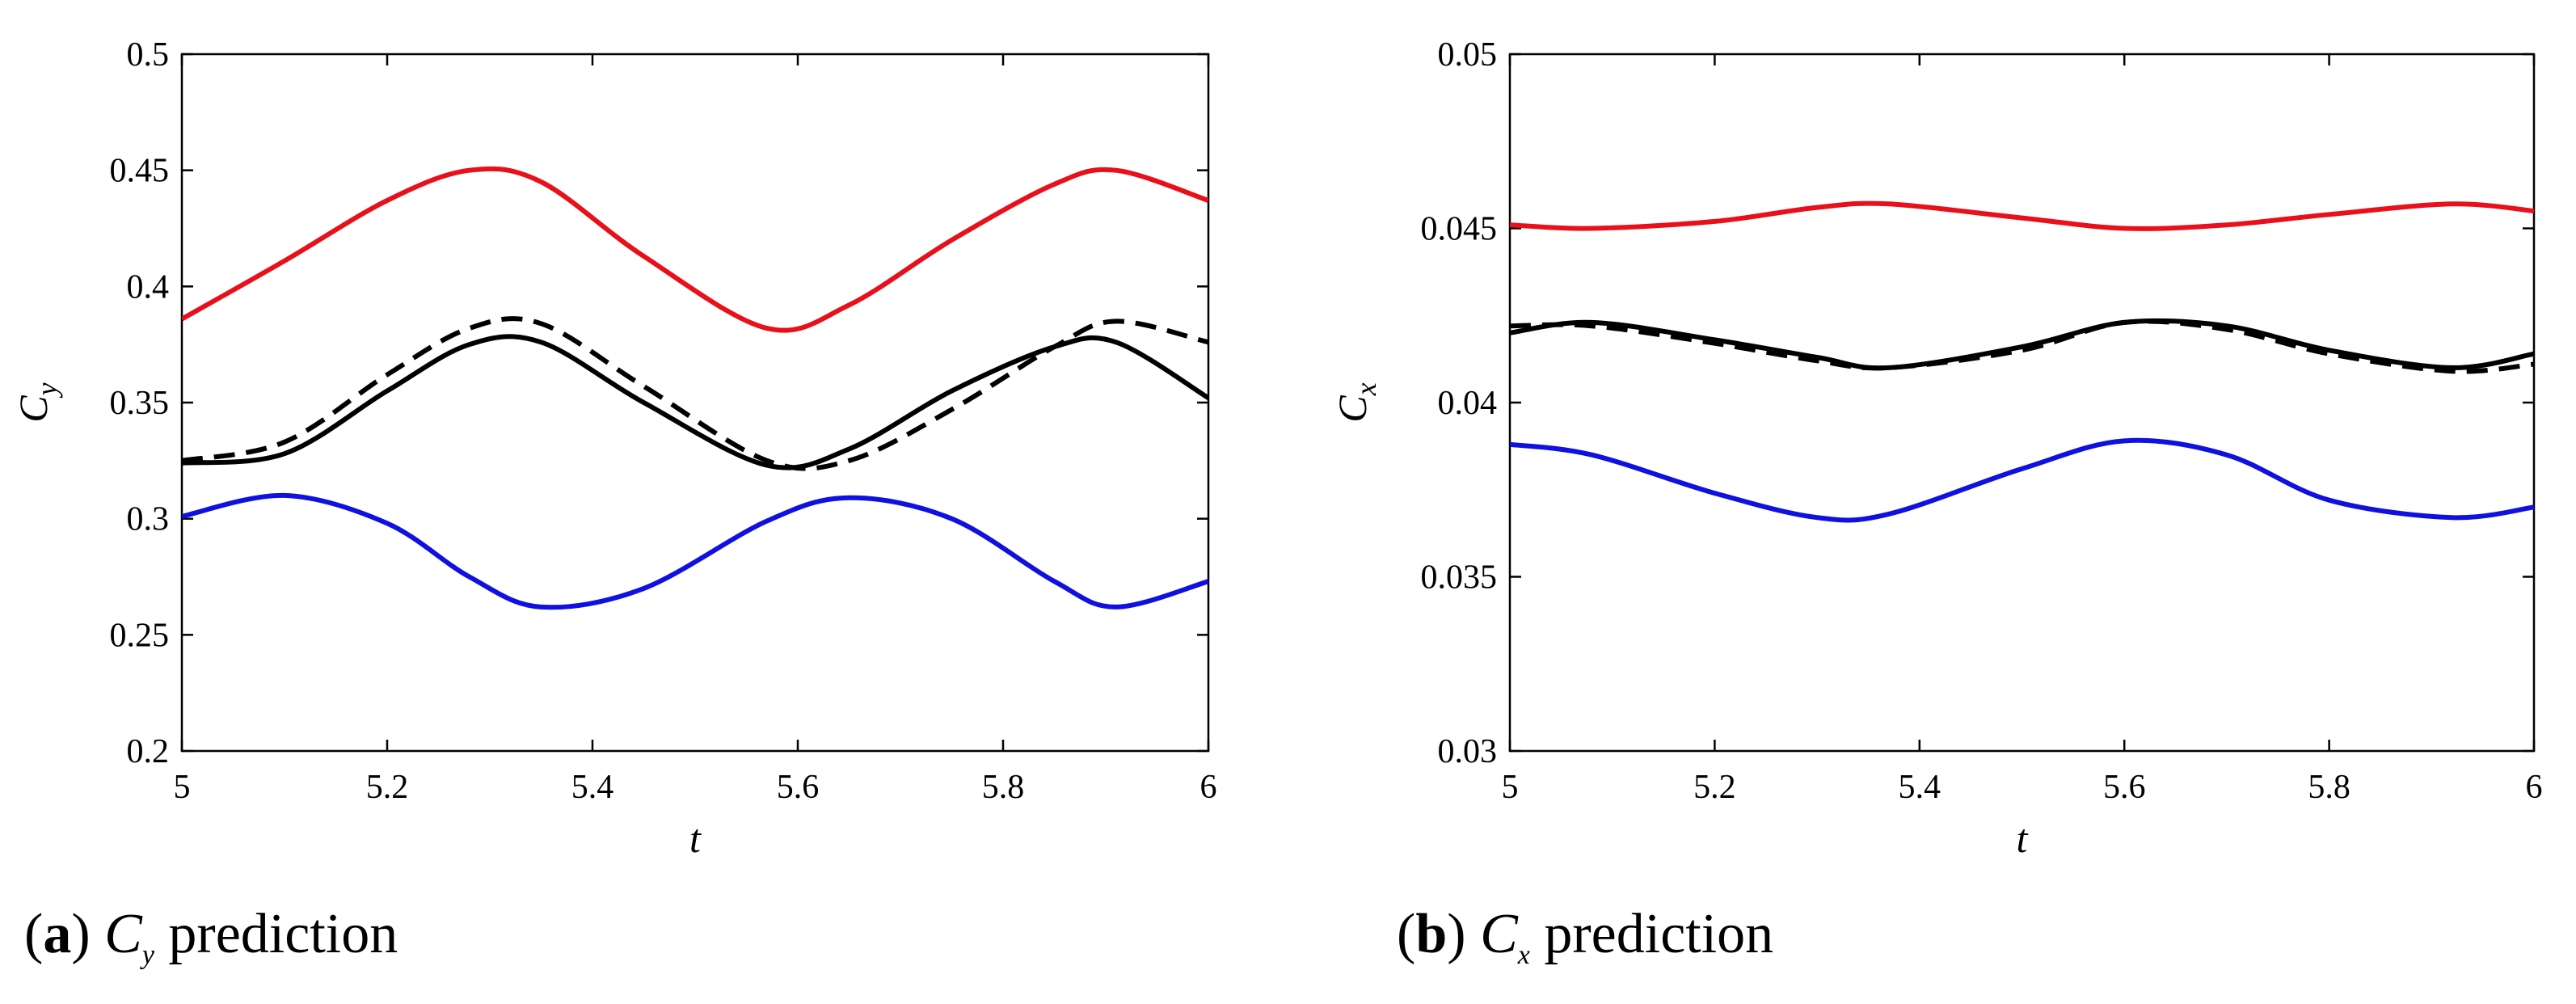 This screenshot has width=2576, height=1004. Describe the element at coordinates (695, 551) in the screenshot. I see `panel-a-series-blue` at that location.